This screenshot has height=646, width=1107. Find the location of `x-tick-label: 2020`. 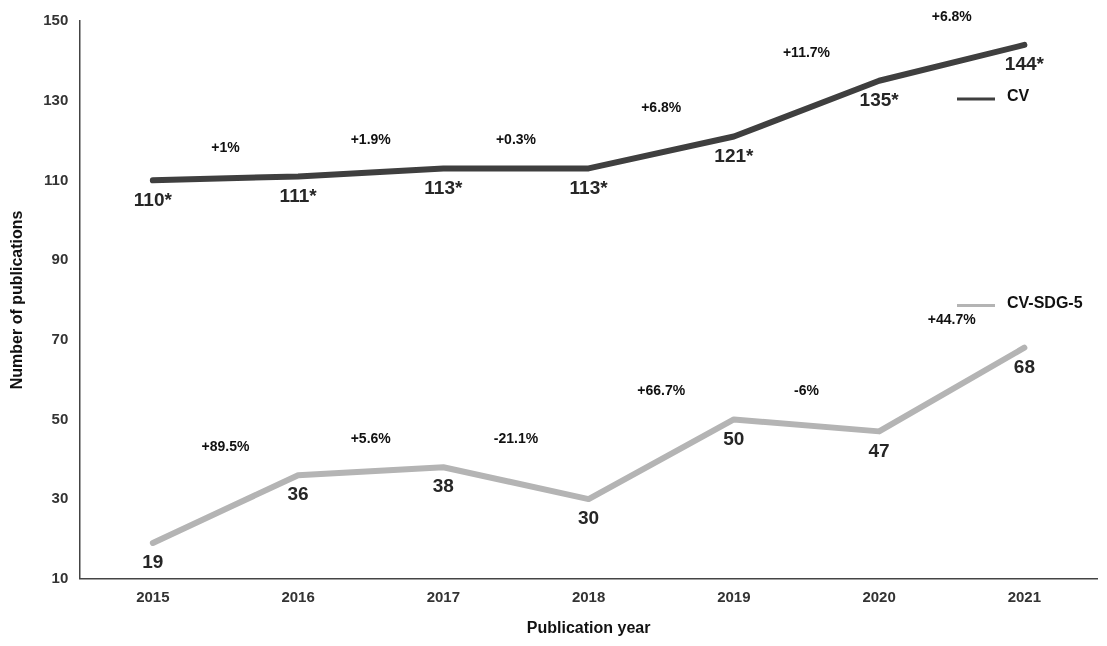

x-tick-label: 2020 is located at coordinates (879, 596).